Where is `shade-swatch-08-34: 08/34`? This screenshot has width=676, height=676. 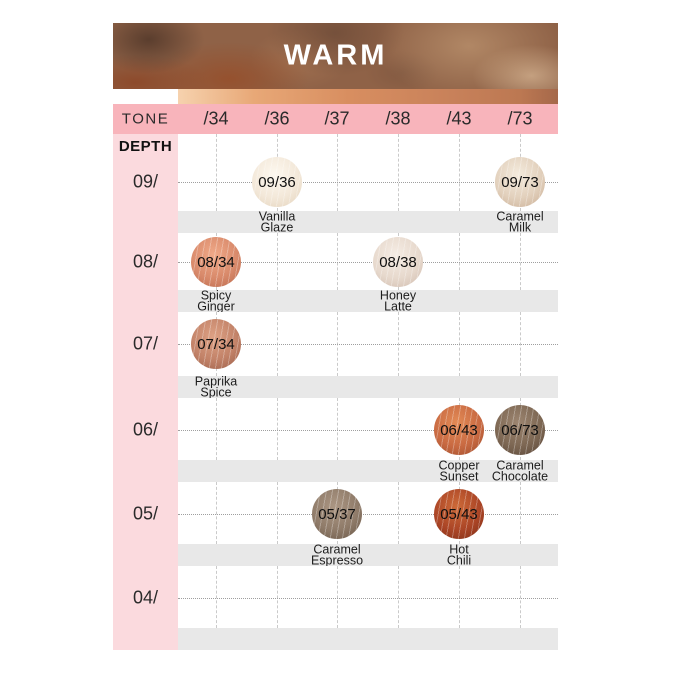 shade-swatch-08-34: 08/34 is located at coordinates (216, 262).